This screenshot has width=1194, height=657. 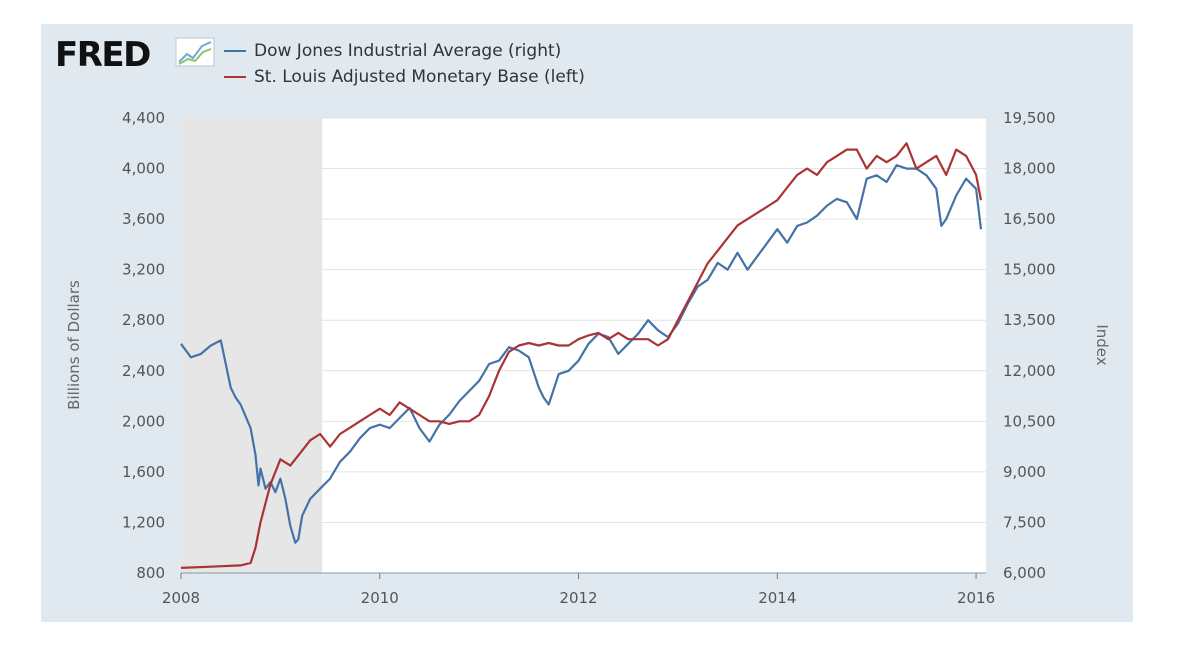 I want to click on left-tick-label: 2,400, so click(x=143, y=371).